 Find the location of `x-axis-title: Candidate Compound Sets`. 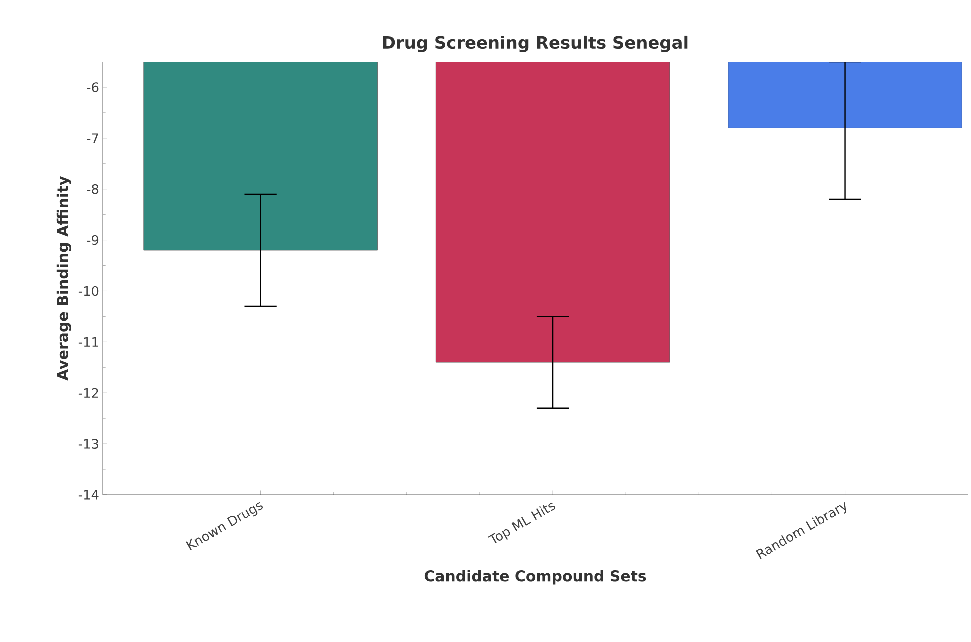

x-axis-title: Candidate Compound Sets is located at coordinates (535, 577).